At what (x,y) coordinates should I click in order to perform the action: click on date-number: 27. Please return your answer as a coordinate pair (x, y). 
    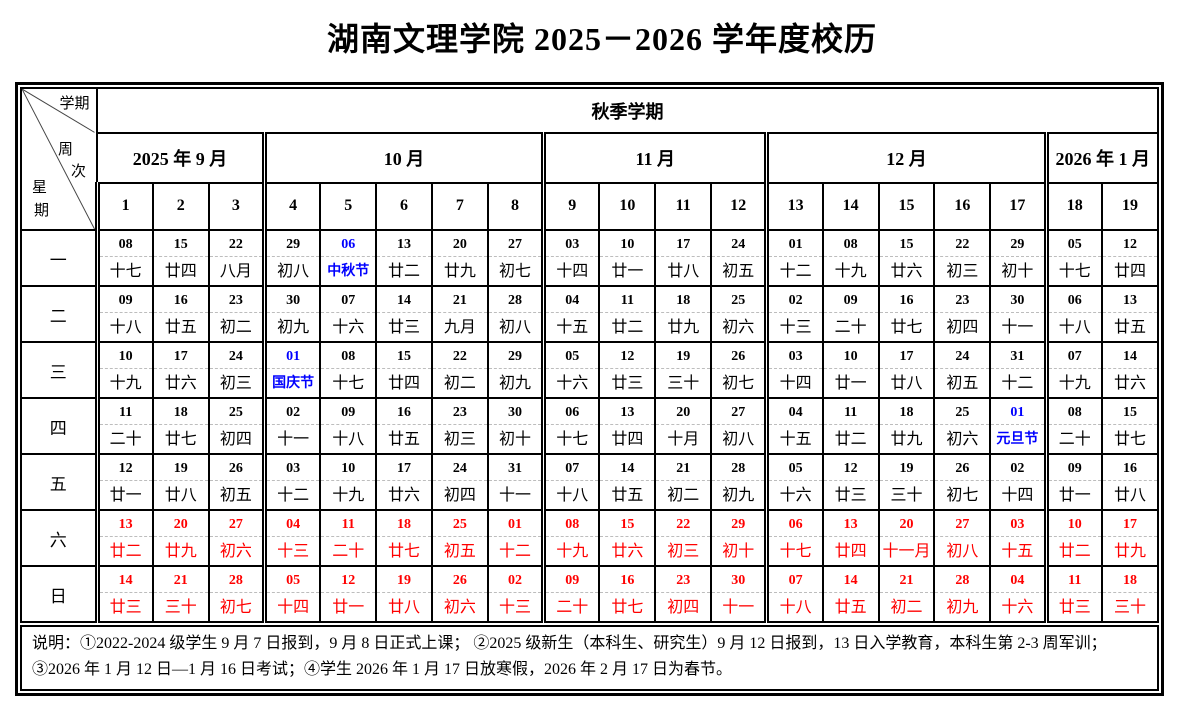
    Looking at the image, I should click on (962, 524).